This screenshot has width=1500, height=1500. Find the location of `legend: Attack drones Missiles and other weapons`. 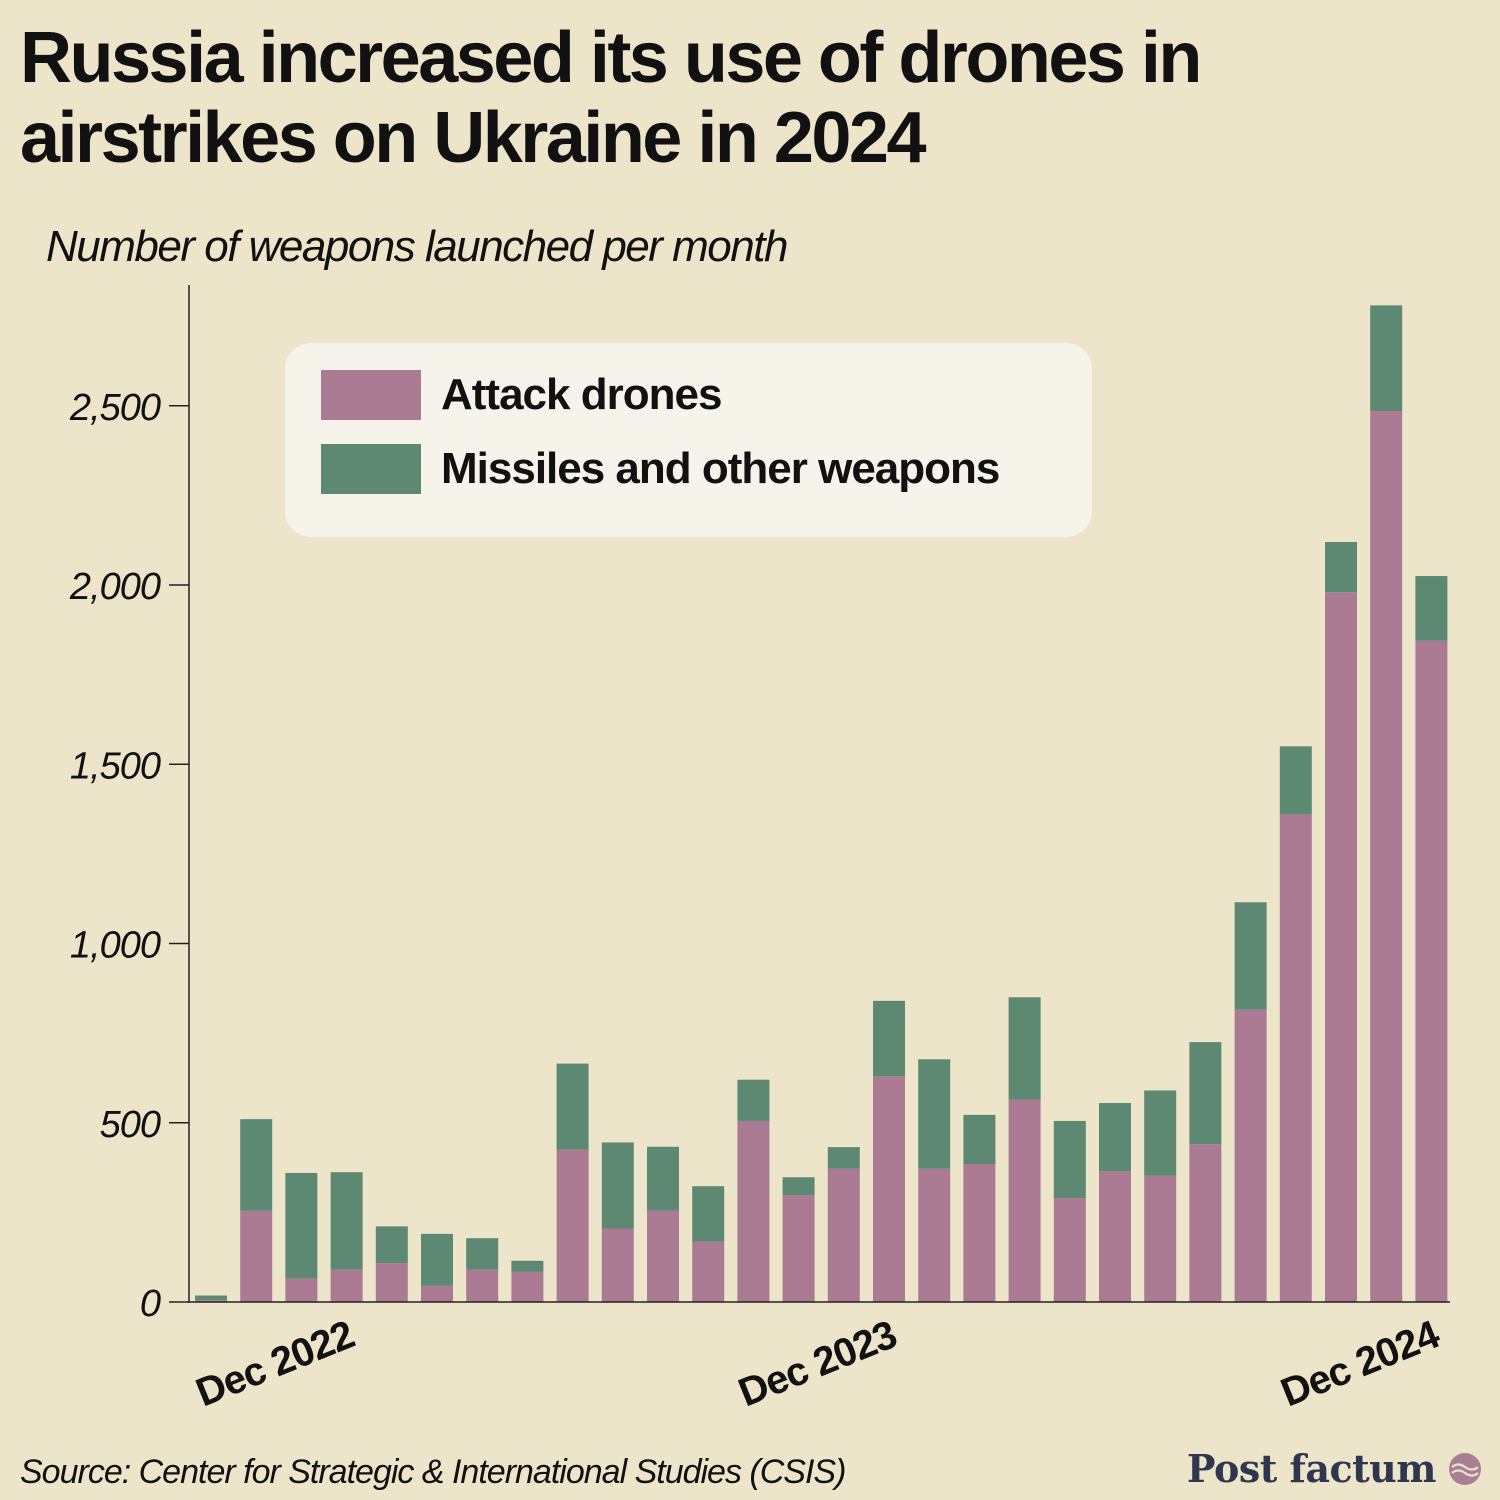

legend: Attack drones Missiles and other weapons is located at coordinates (688, 440).